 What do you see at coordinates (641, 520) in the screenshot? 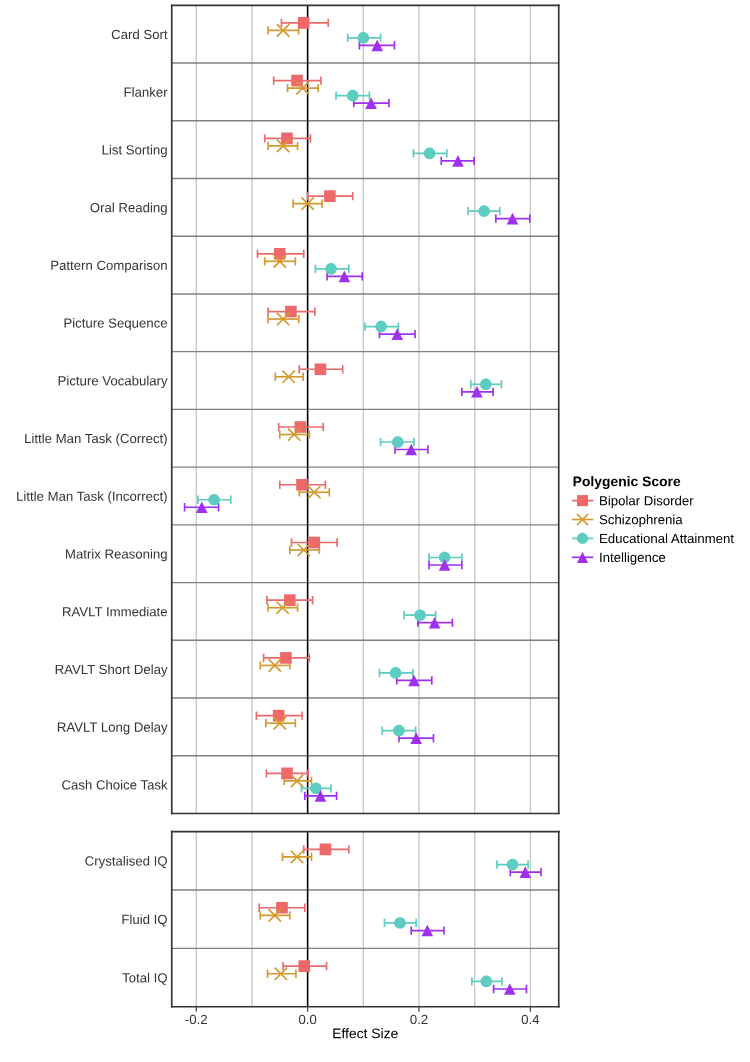
I see `legend-label: Schizophrenia` at bounding box center [641, 520].